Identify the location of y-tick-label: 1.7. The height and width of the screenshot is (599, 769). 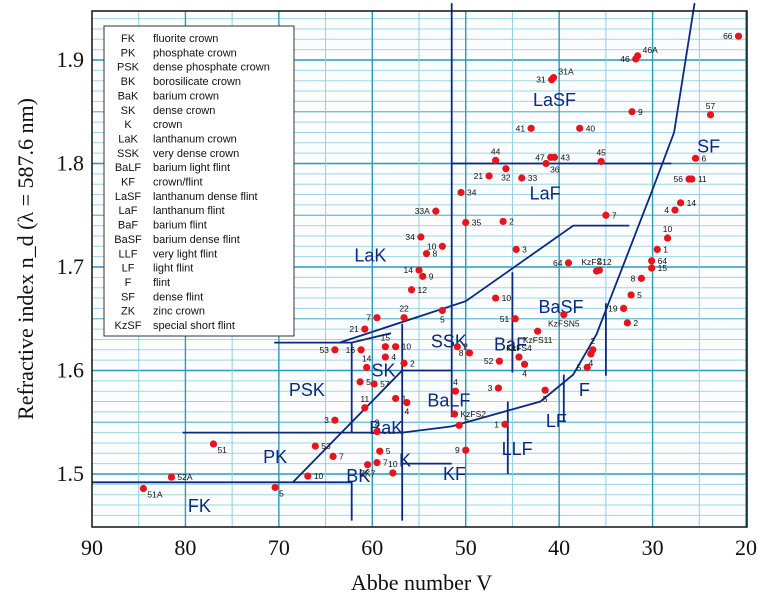
(71, 266).